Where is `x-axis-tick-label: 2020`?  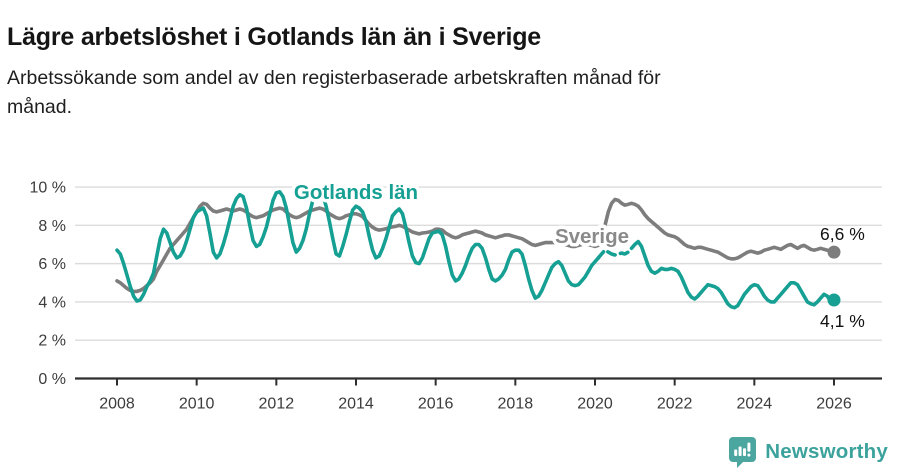 x-axis-tick-label: 2020 is located at coordinates (595, 404).